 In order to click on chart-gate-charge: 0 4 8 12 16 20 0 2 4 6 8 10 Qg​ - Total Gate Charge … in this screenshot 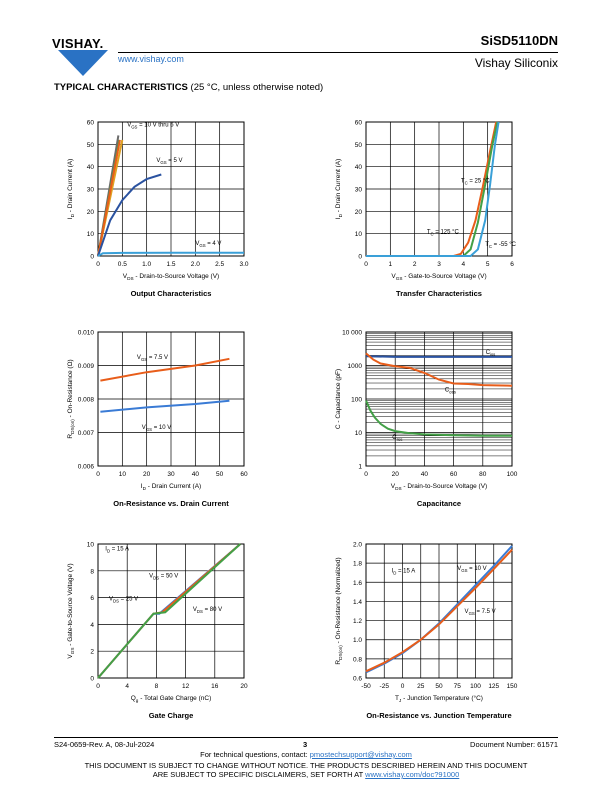, I will do `click(183, 640)`.